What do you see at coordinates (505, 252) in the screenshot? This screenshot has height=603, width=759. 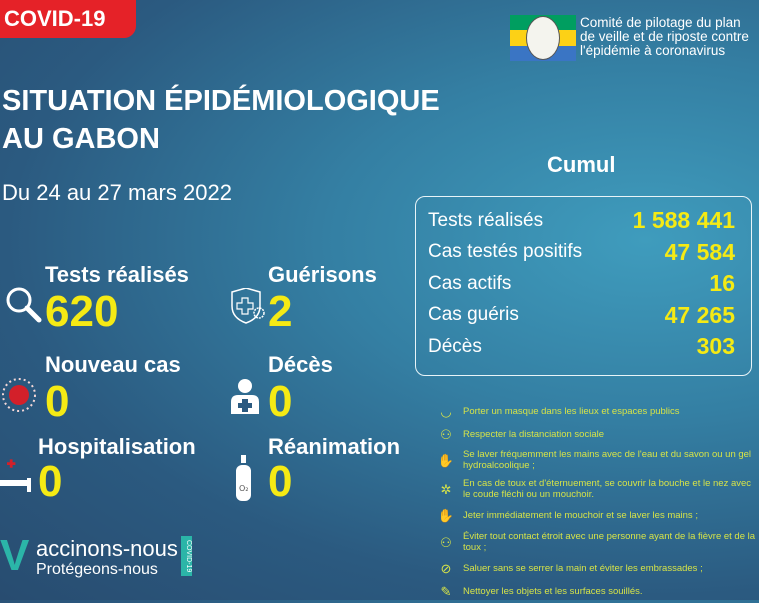 I see `cumul-label: Cas testés positifs` at bounding box center [505, 252].